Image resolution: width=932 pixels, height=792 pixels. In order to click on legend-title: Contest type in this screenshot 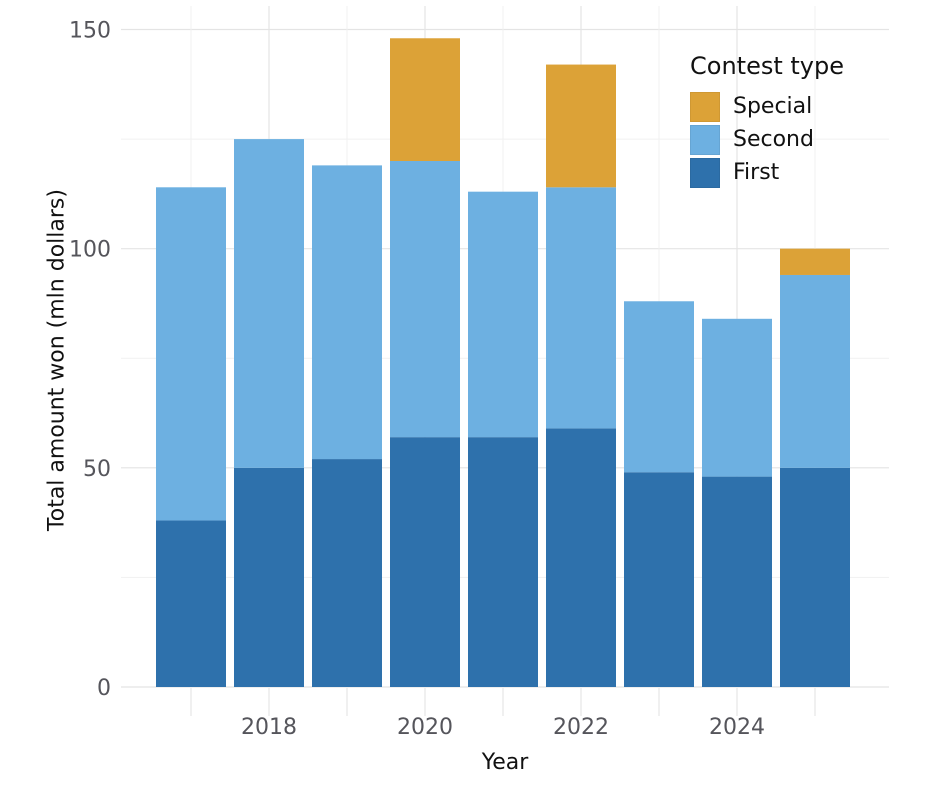, I will do `click(767, 66)`.